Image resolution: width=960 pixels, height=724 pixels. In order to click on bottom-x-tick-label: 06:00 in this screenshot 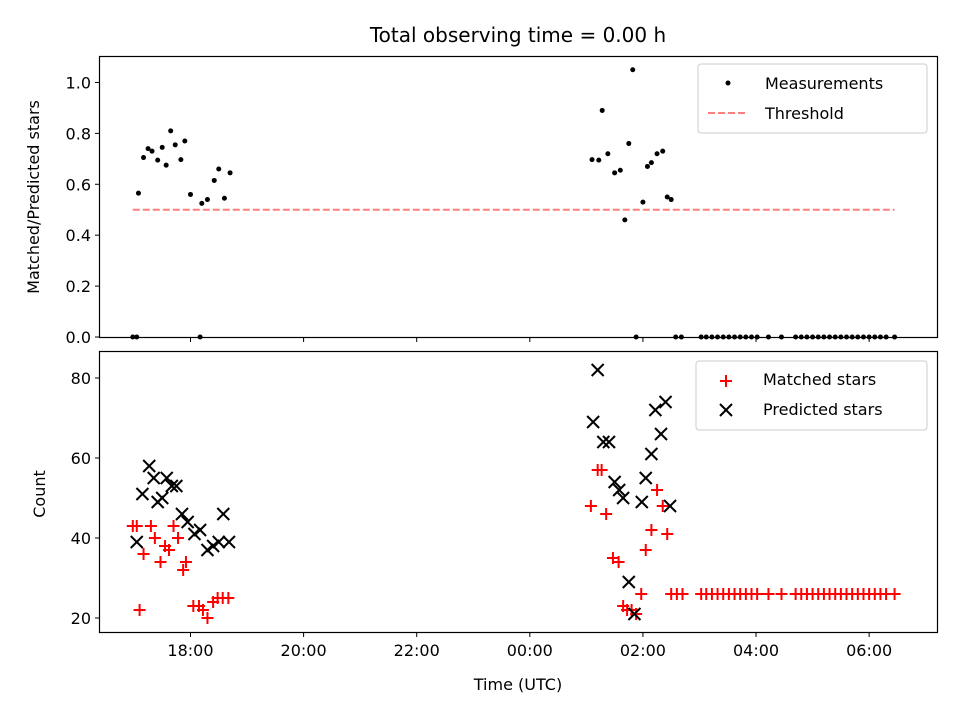, I will do `click(869, 650)`.